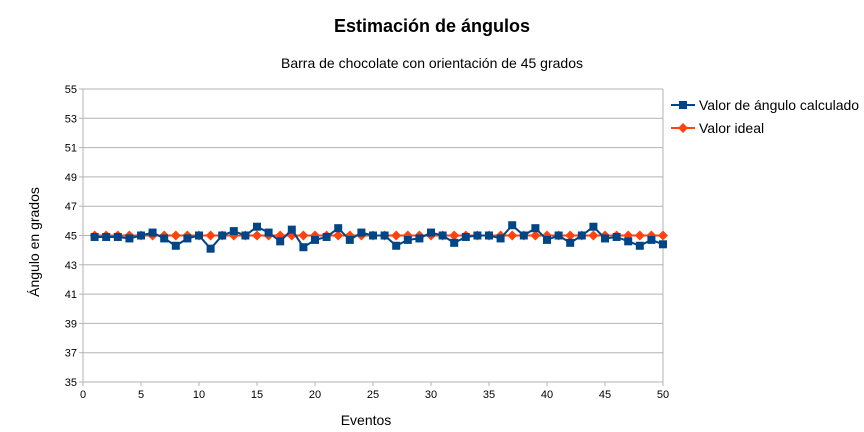 The width and height of the screenshot is (864, 432). Describe the element at coordinates (71, 207) in the screenshot. I see `y-tick-label: 47` at that location.